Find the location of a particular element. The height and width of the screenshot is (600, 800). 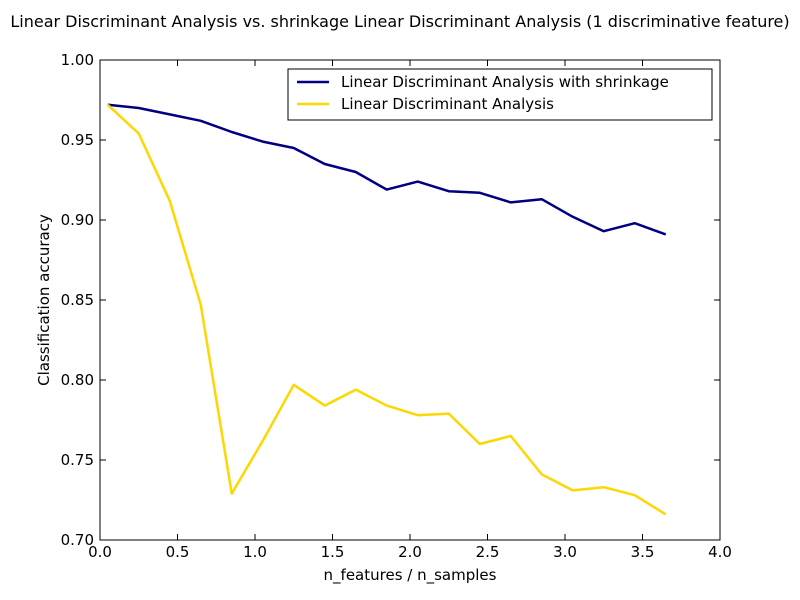

y-tick-label: 0.90 is located at coordinates (77, 220).